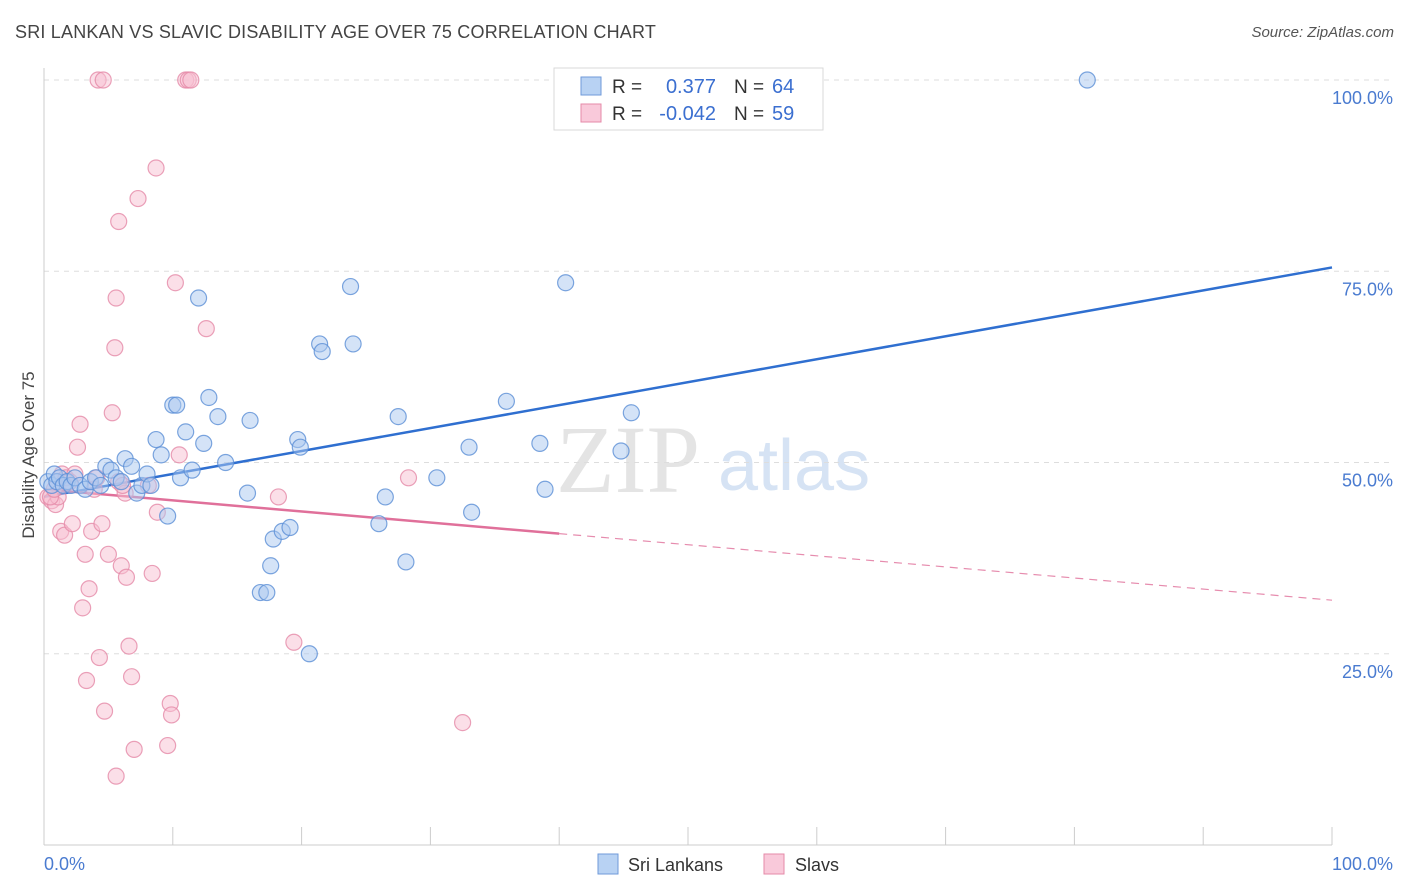 The height and width of the screenshot is (892, 1406). Describe the element at coordinates (591, 113) in the screenshot. I see `legend-swatch-pink` at that location.